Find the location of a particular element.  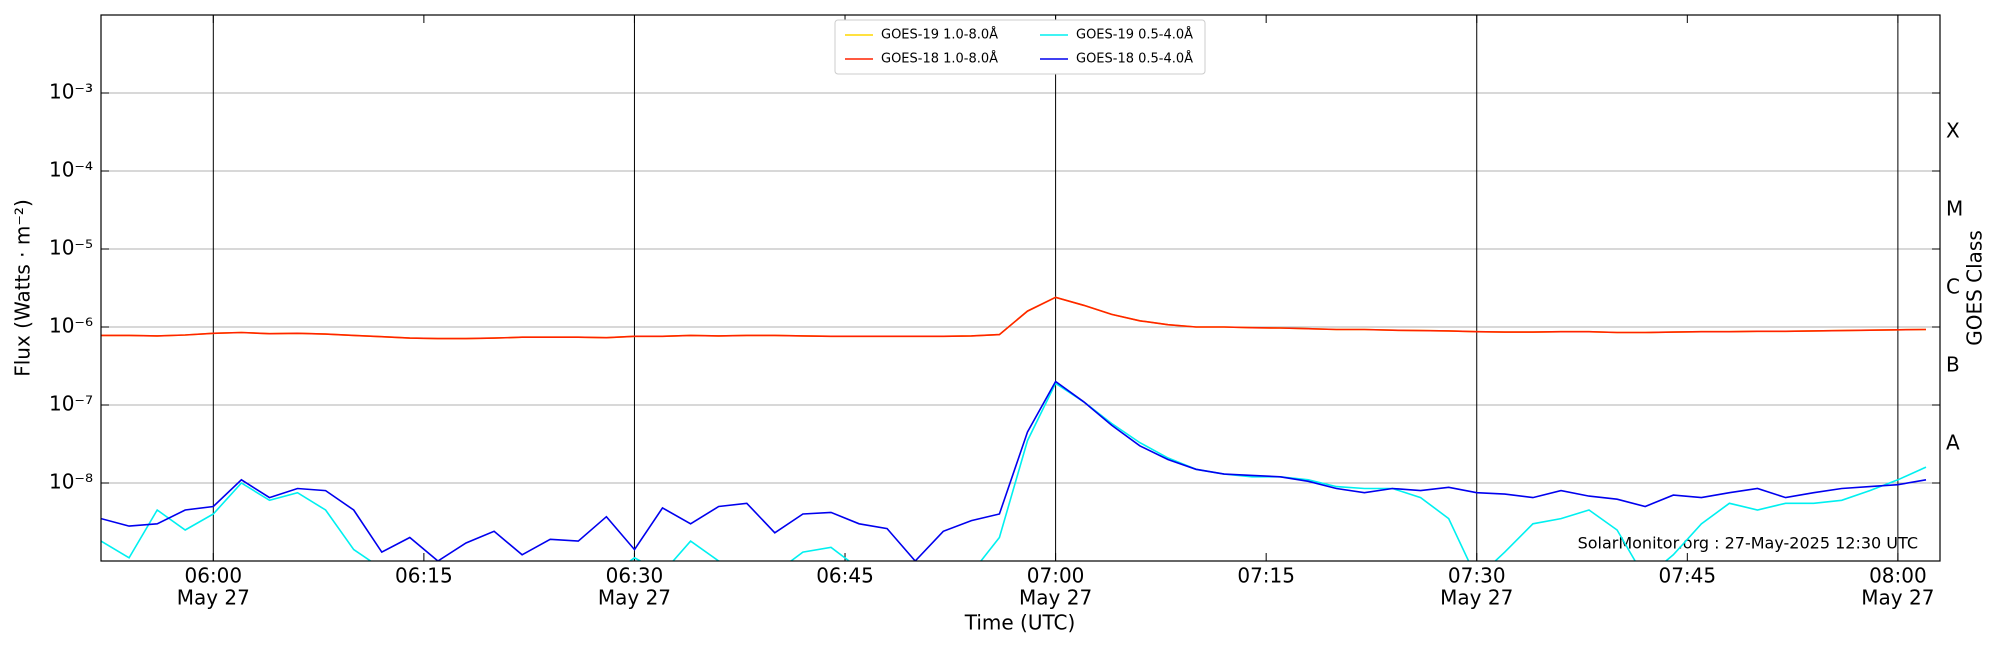

x-tick-label: 06:30 is located at coordinates (635, 576).